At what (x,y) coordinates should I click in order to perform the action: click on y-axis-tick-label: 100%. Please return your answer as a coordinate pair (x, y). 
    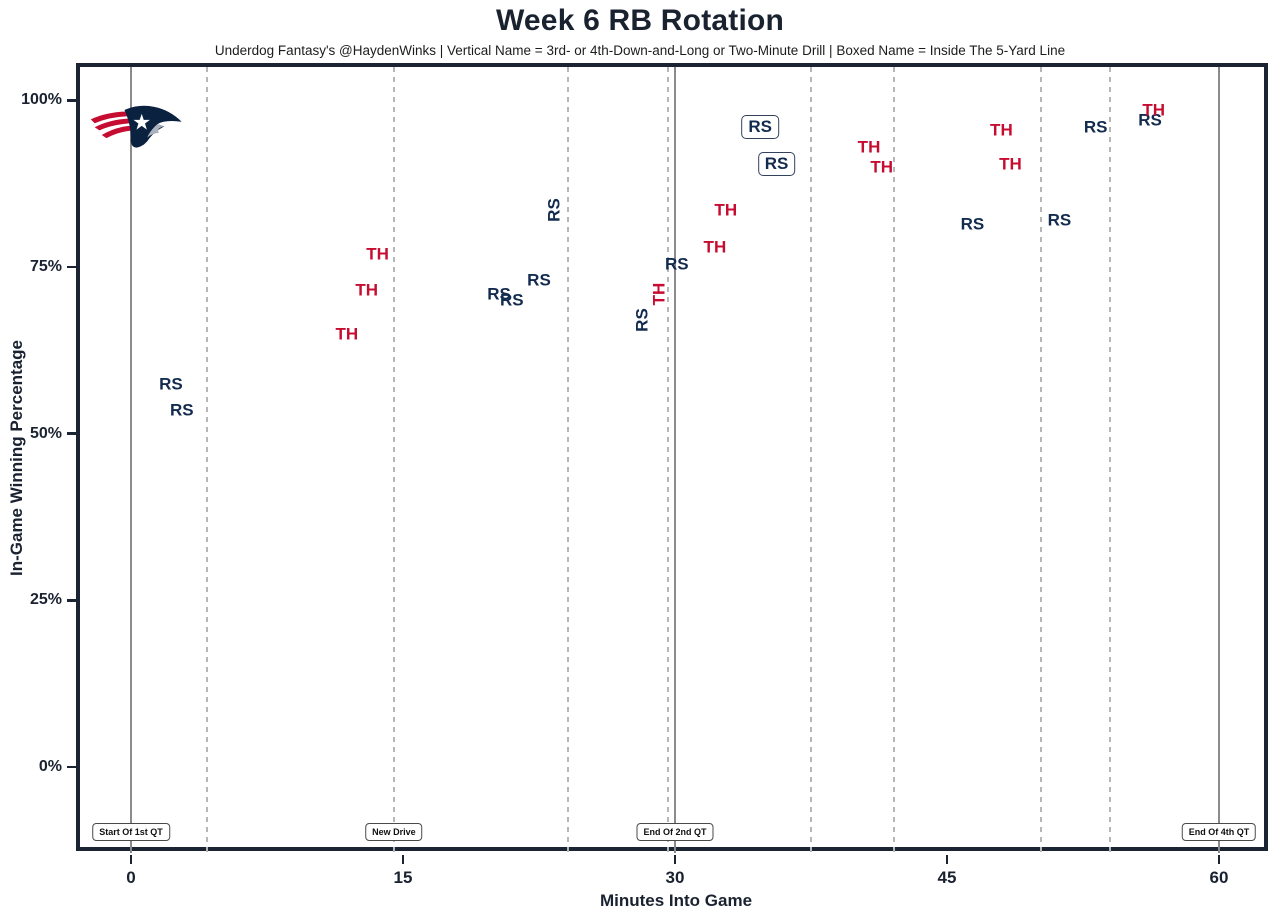
    Looking at the image, I should click on (41, 100).